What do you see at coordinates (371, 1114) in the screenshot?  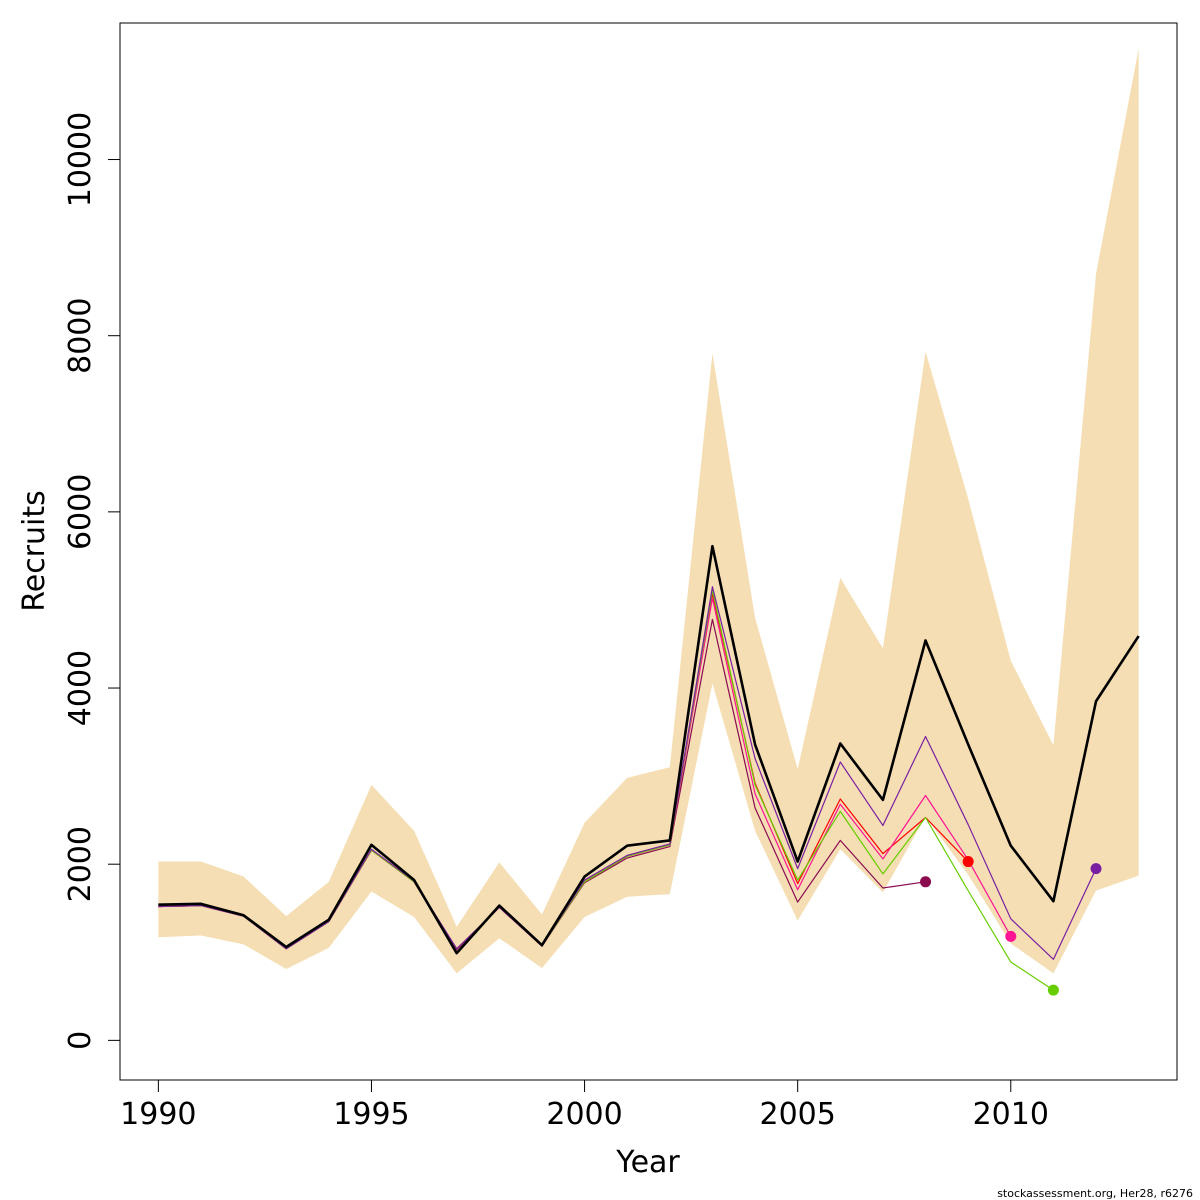 I see `x-tick-label: 1995` at bounding box center [371, 1114].